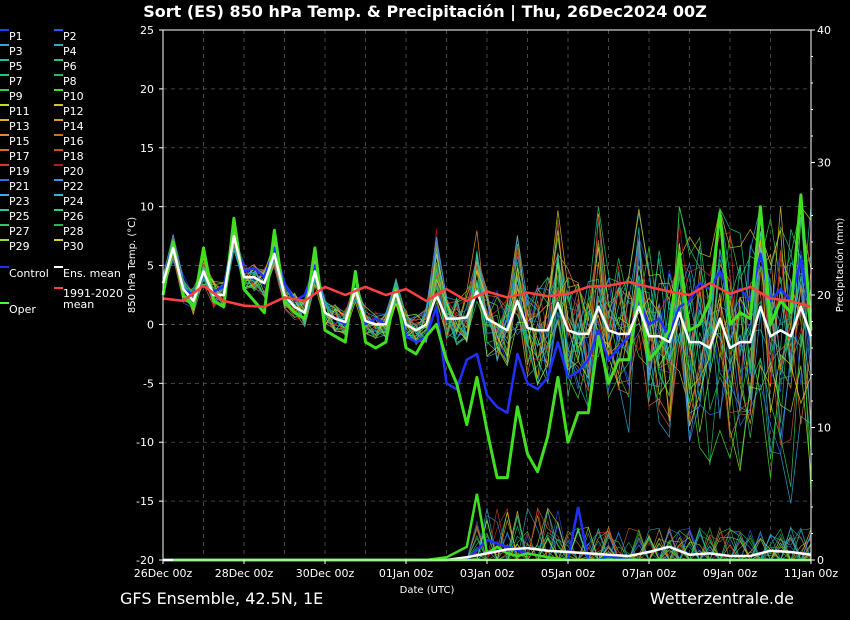 The image size is (850, 620). Describe the element at coordinates (244, 573) in the screenshot. I see `x-tick-label: 28Dec 00z` at that location.